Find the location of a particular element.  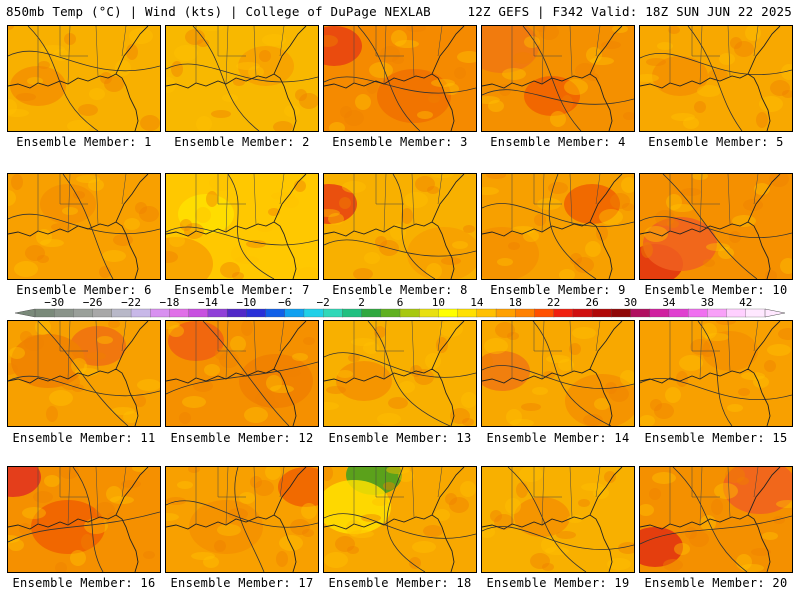

colorbar-tick-label: 42 is located at coordinates (746, 302).